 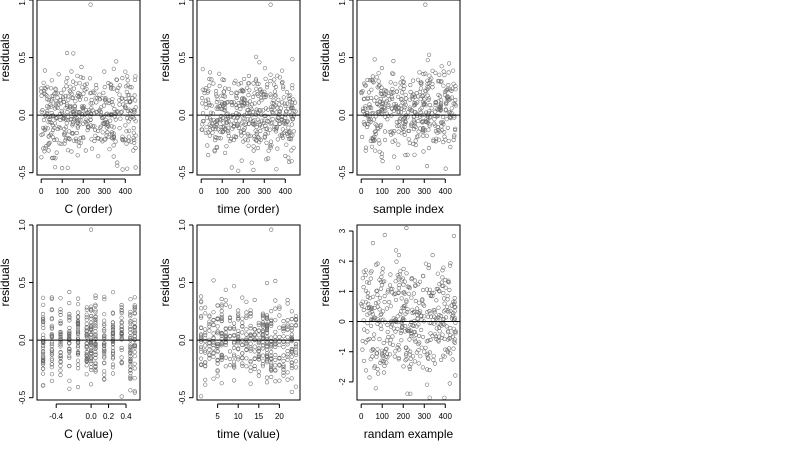 What do you see at coordinates (248, 434) in the screenshot?
I see `x-axis-label: time (value)` at bounding box center [248, 434].